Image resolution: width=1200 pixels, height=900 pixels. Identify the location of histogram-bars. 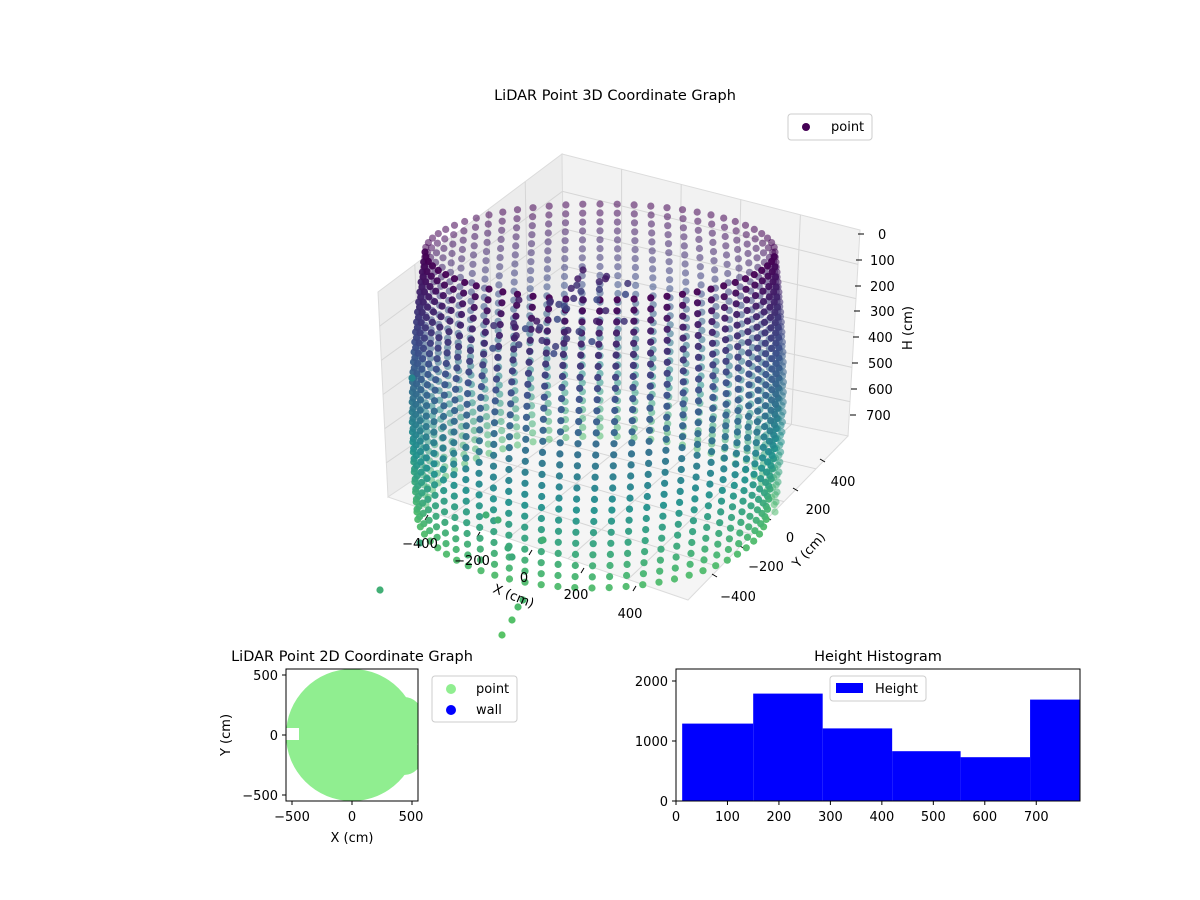
(881, 747).